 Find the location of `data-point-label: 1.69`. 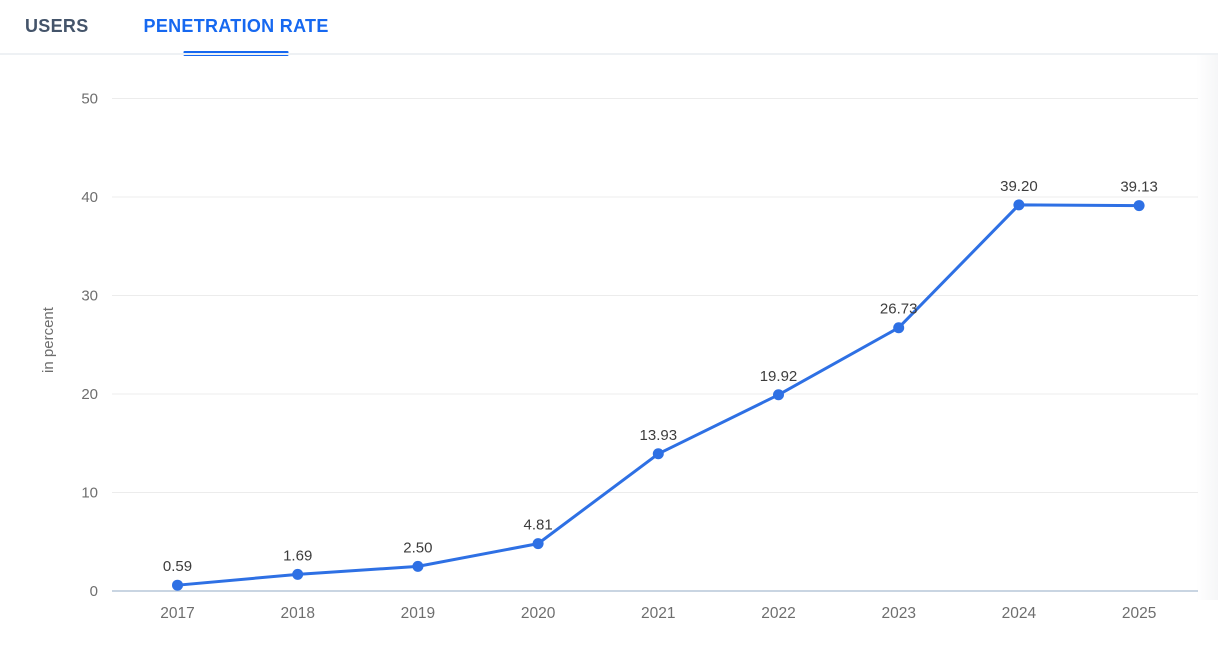

data-point-label: 1.69 is located at coordinates (297, 555).